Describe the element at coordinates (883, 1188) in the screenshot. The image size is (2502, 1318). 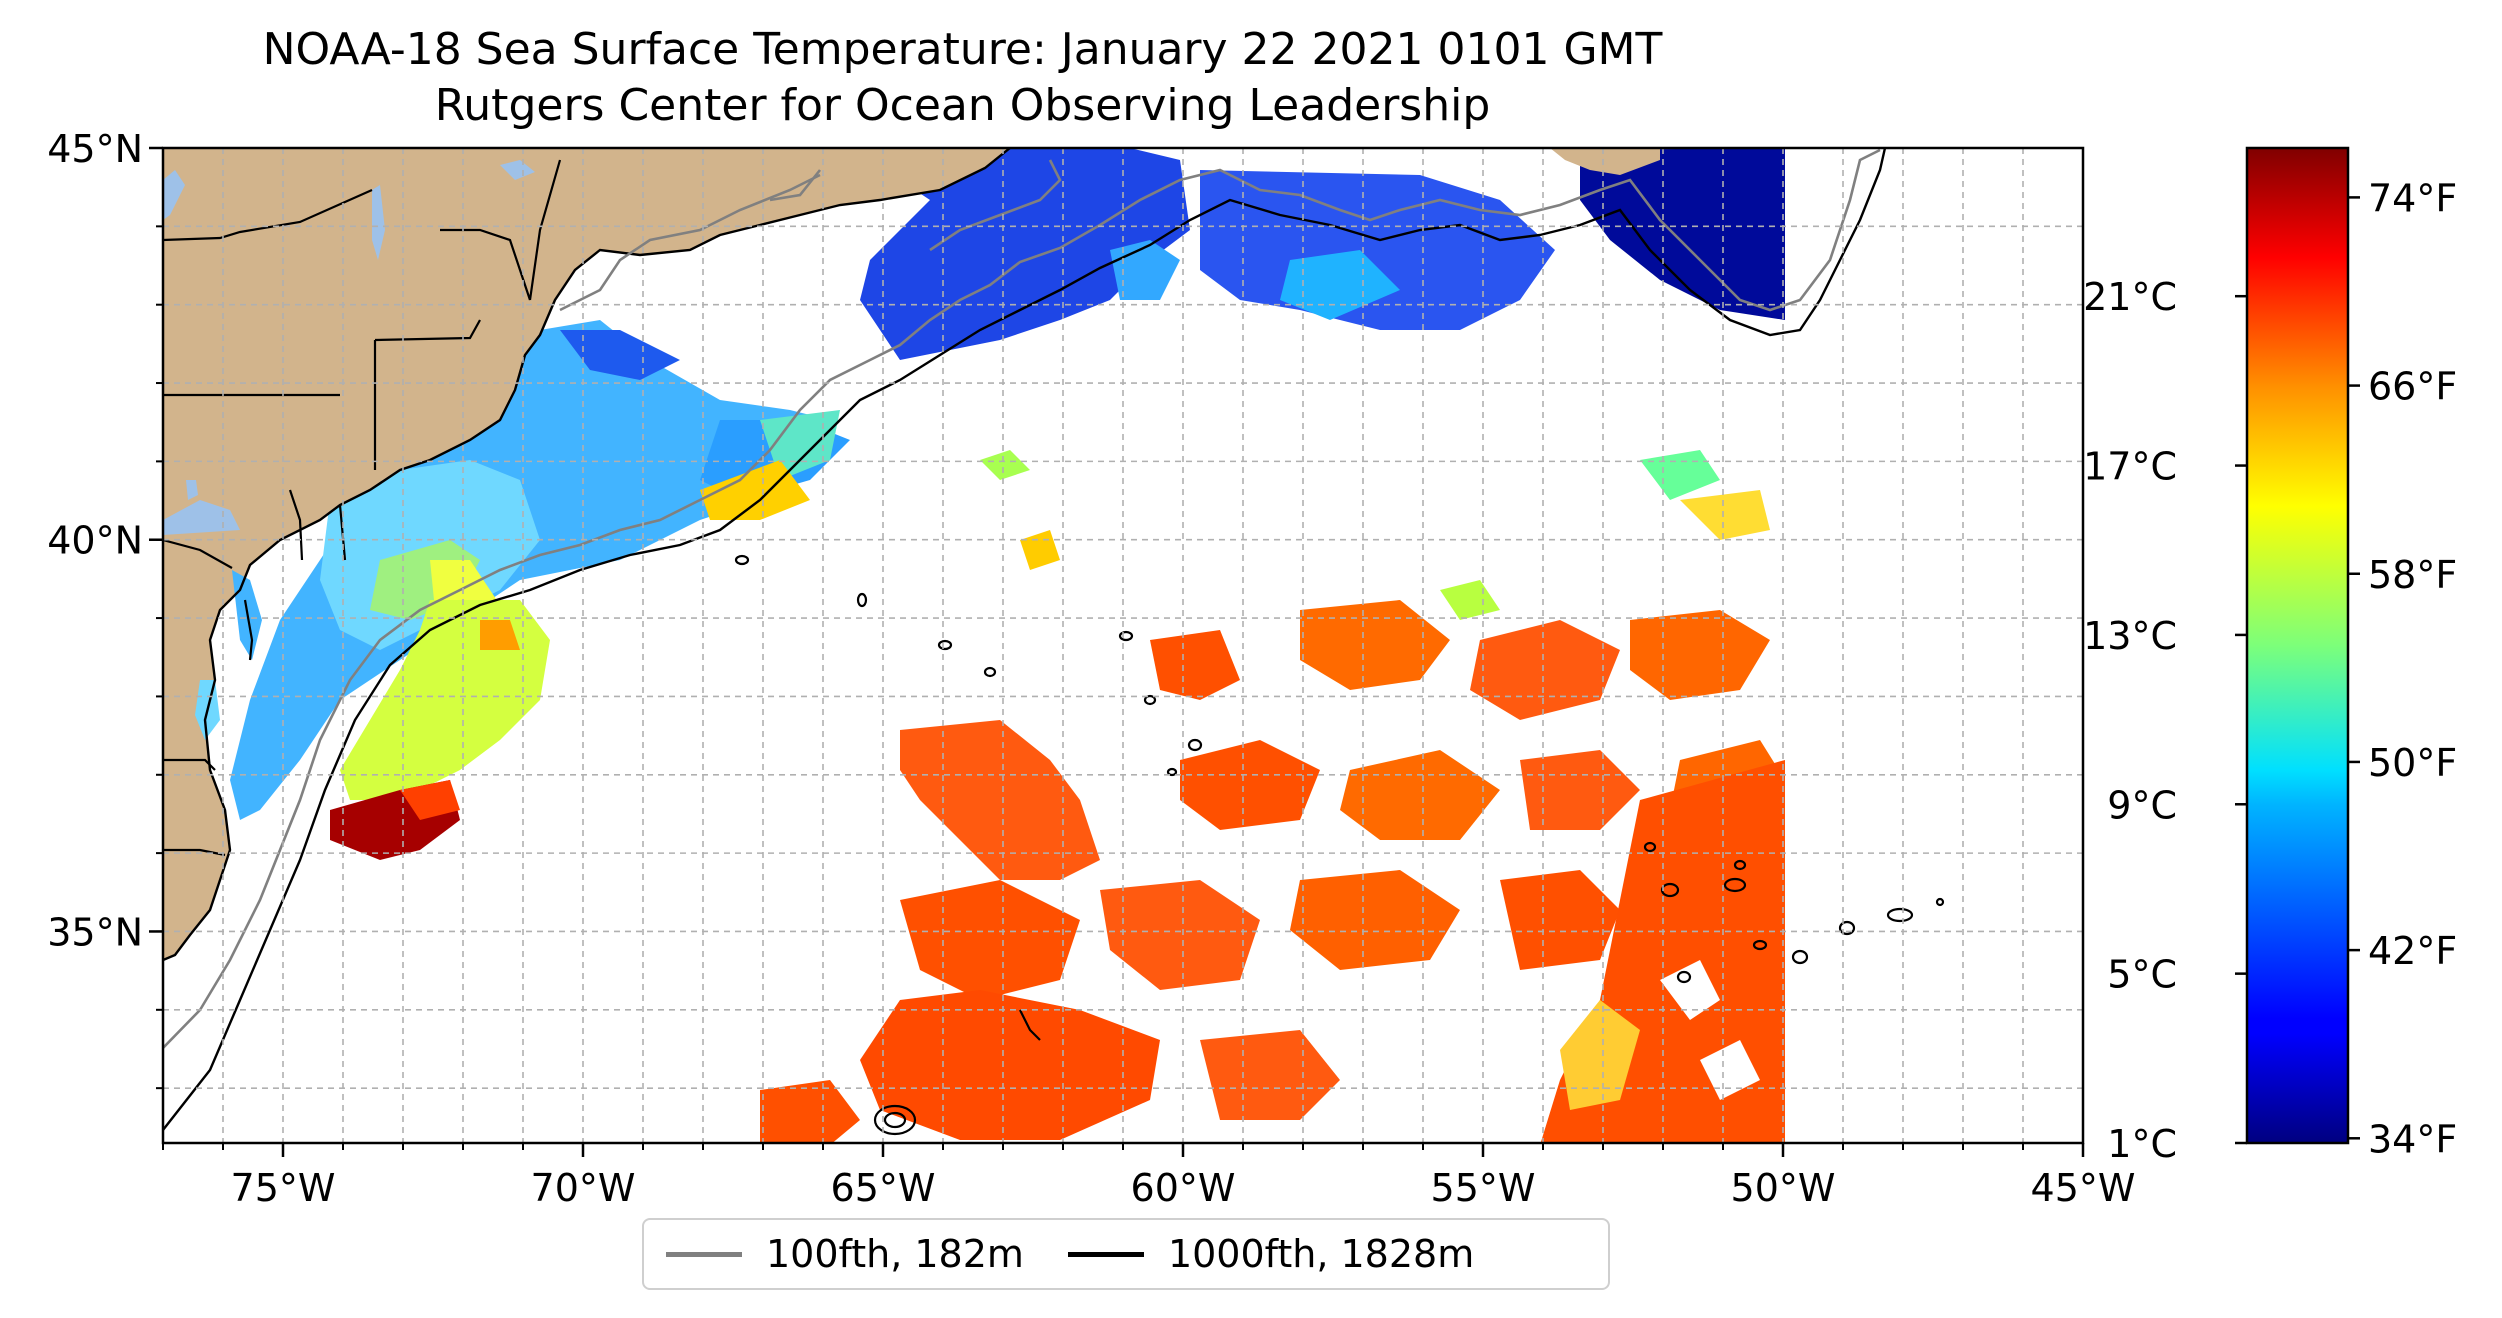
I see `lon-tick-label: 65°W` at that location.